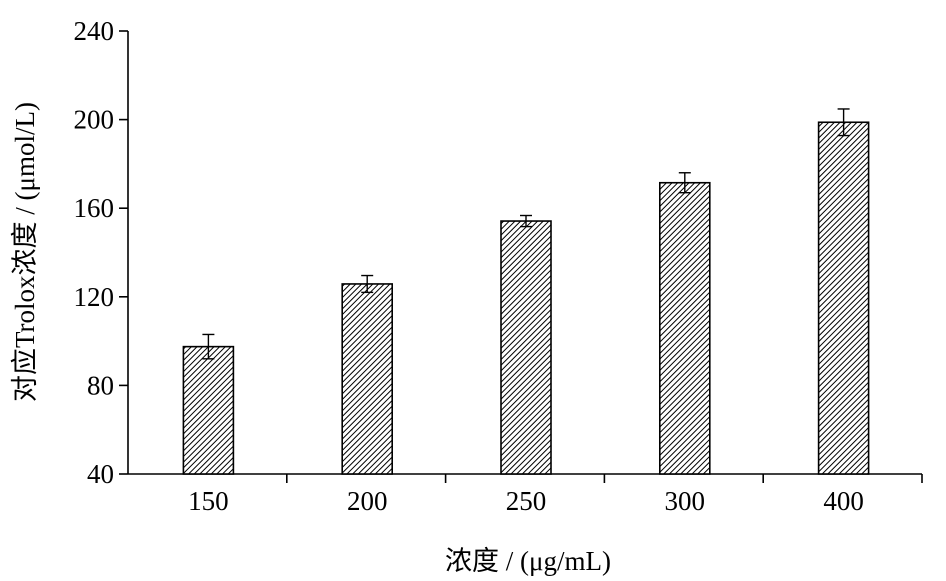 The width and height of the screenshot is (946, 581). What do you see at coordinates (100, 385) in the screenshot?
I see `y-tick-label: 80` at bounding box center [100, 385].